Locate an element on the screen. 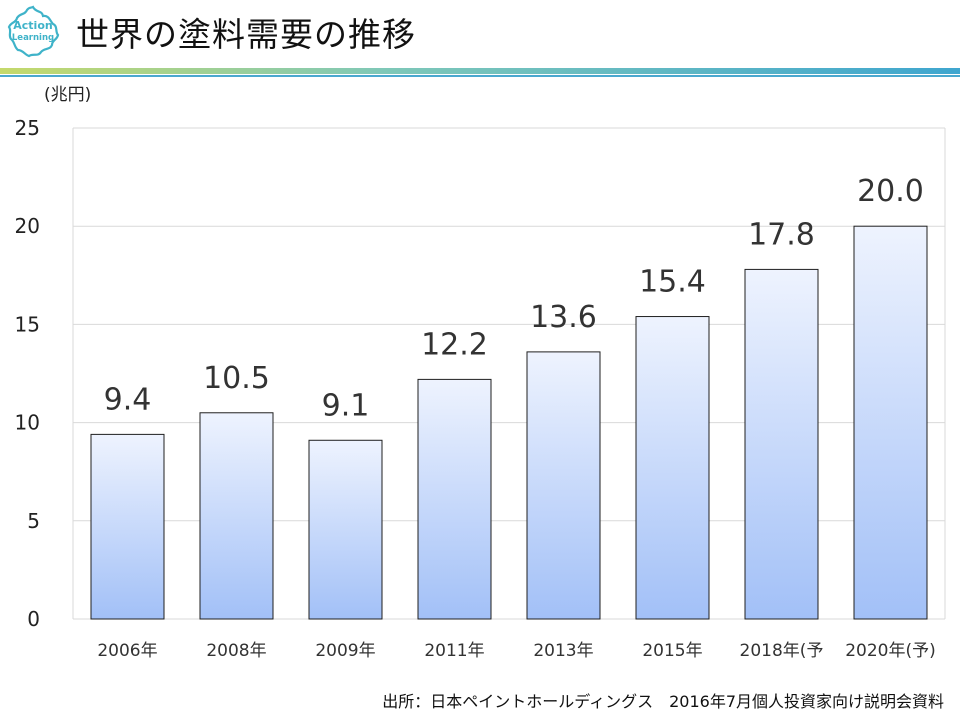  x-tick-label: 2018年(予 is located at coordinates (782, 651).